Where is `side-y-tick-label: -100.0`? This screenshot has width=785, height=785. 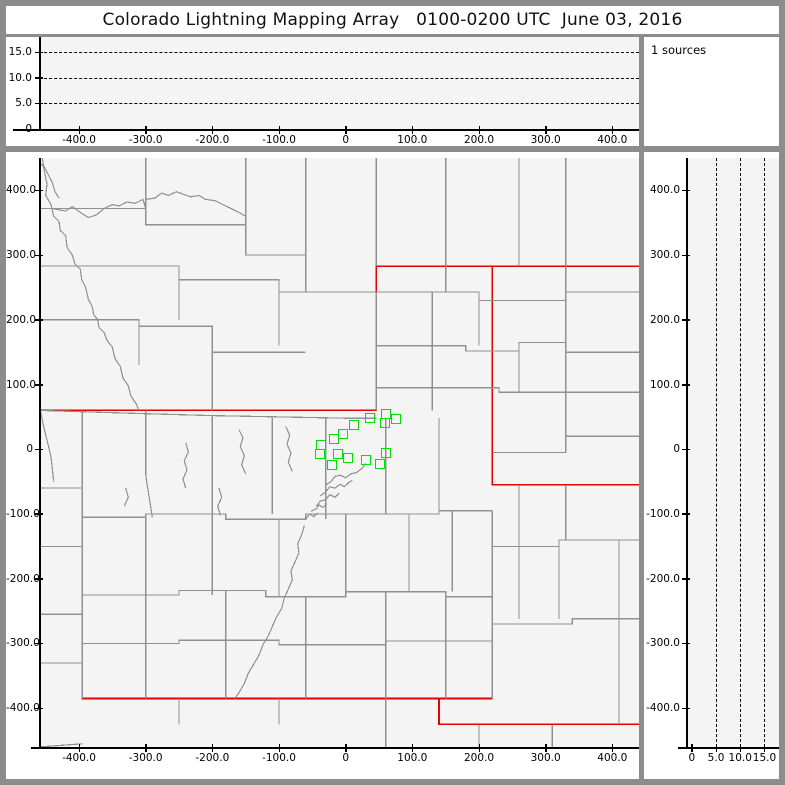 side-y-tick-label: -100.0 is located at coordinates (663, 513).